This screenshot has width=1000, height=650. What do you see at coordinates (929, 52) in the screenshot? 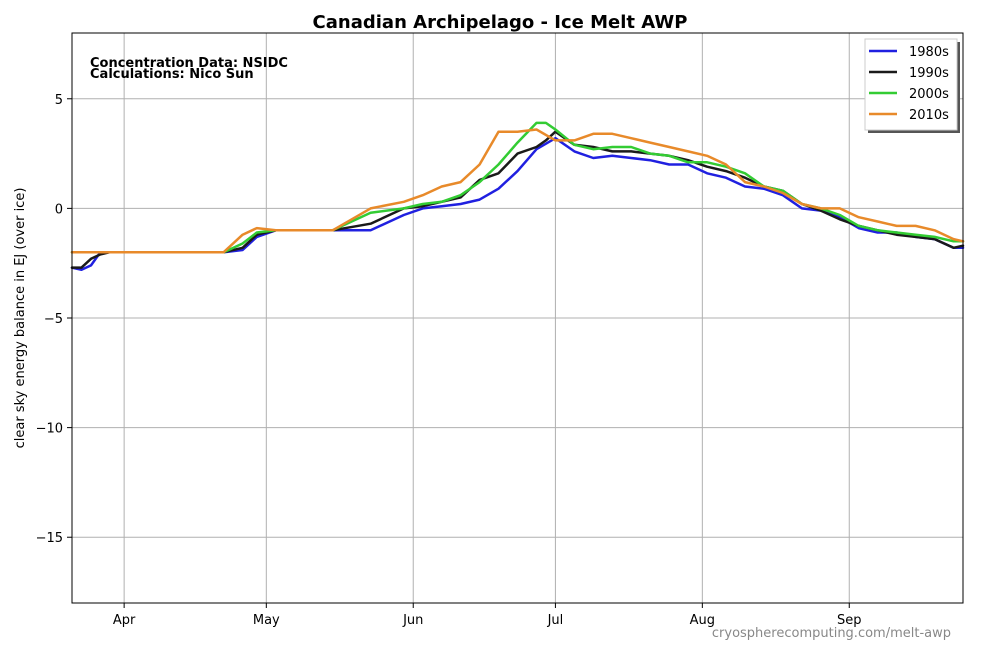
I see `legend-label-1980s: 1980s` at bounding box center [929, 52].